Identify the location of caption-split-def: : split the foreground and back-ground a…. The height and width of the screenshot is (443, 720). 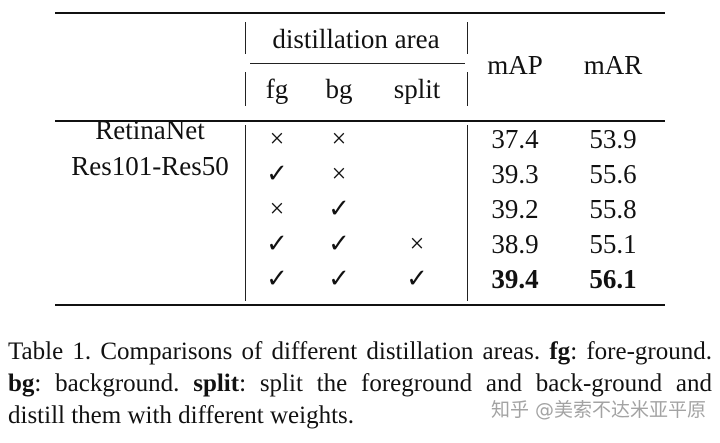
(360, 399).